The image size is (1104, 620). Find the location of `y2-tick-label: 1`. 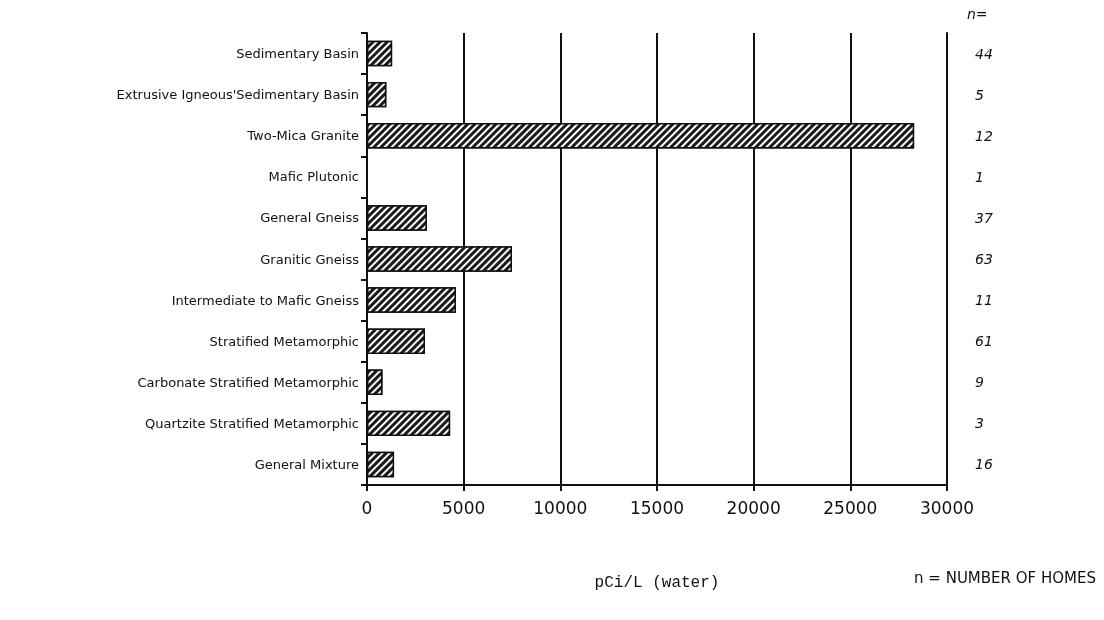

y2-tick-label: 1 is located at coordinates (979, 176).